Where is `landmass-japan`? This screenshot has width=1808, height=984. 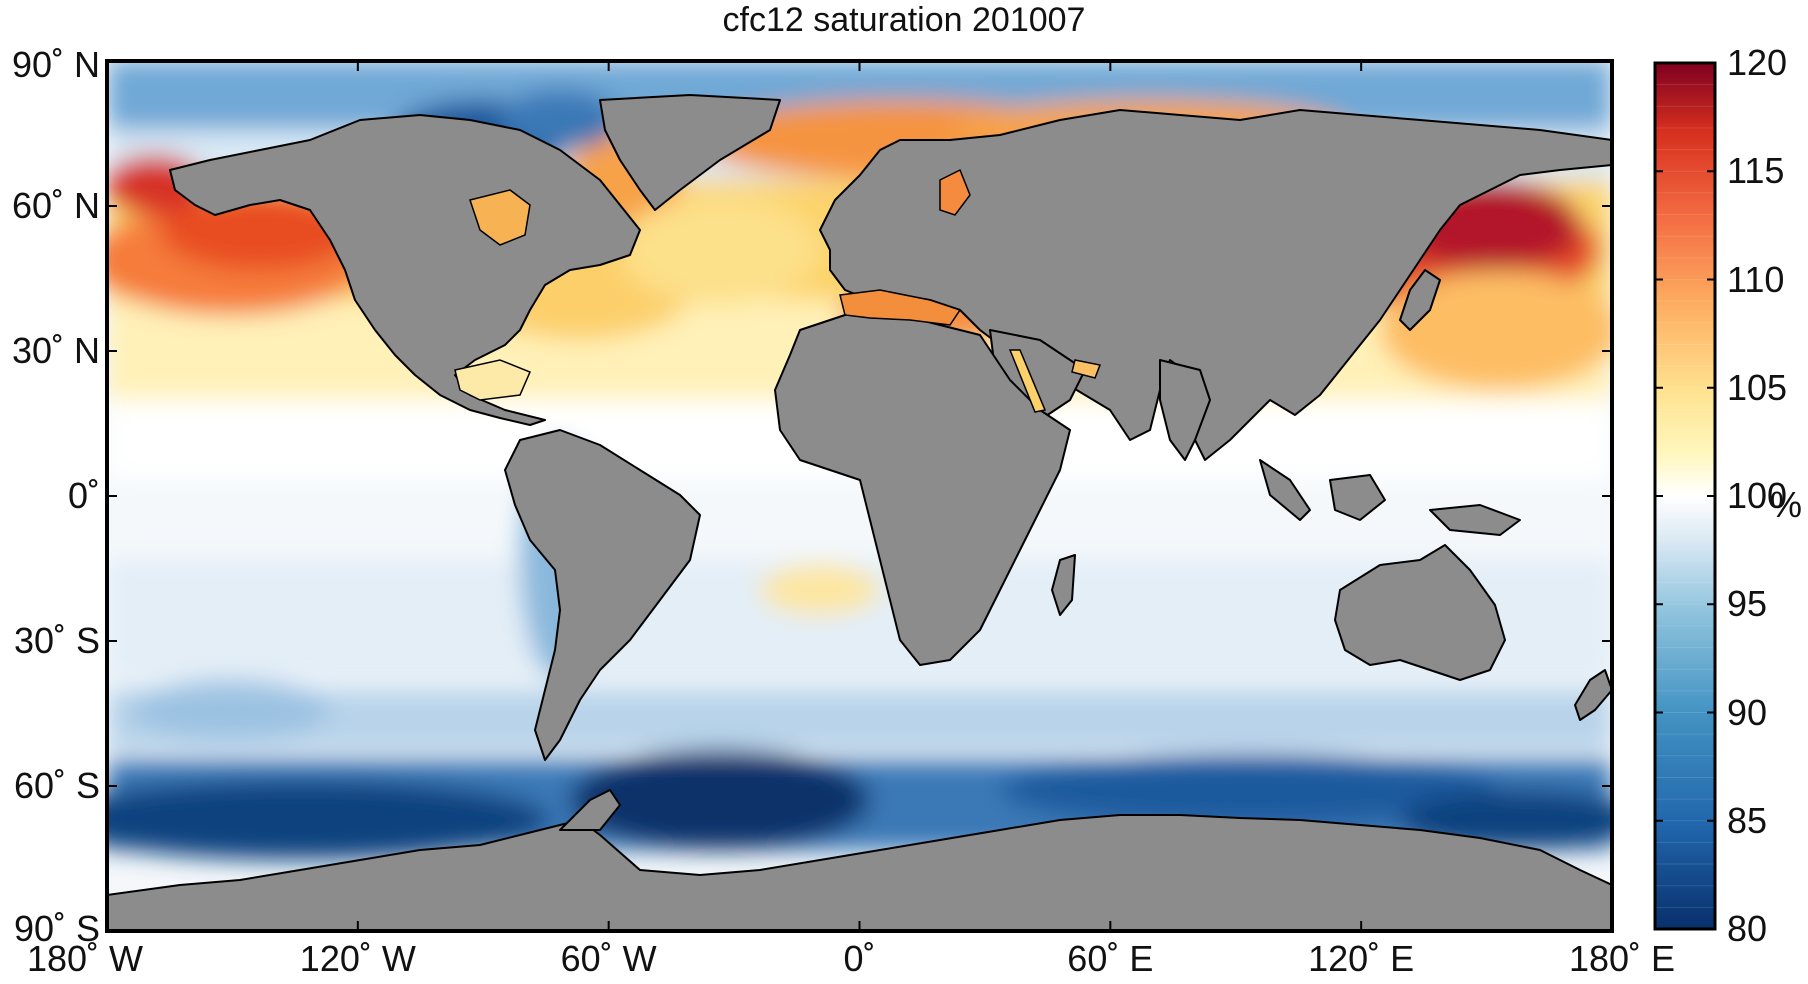 landmass-japan is located at coordinates (1420, 300).